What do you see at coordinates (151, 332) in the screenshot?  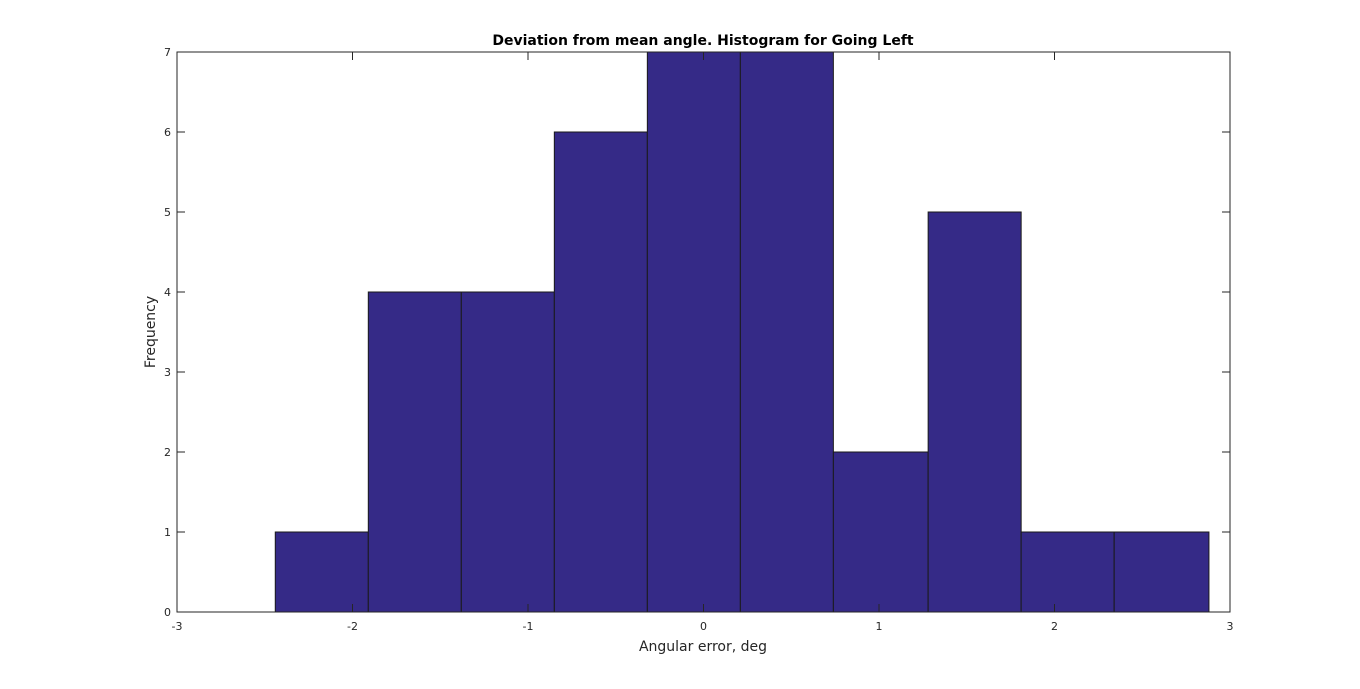 I see `y-axis-label: Frequency` at bounding box center [151, 332].